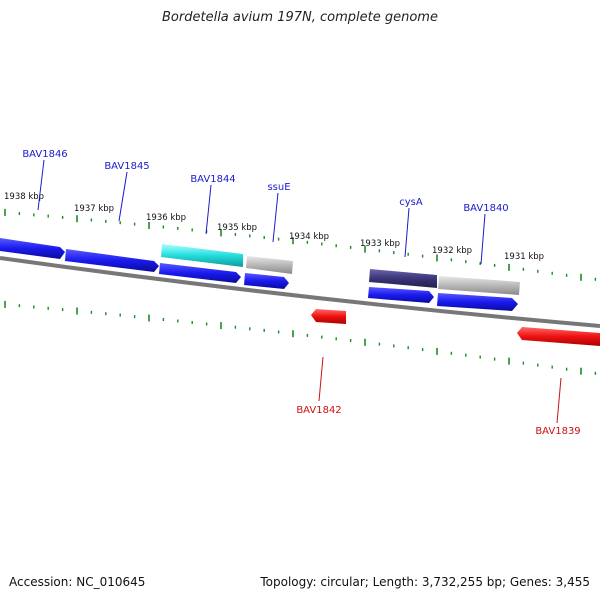 Image resolution: width=600 pixels, height=600 pixels. What do you see at coordinates (309, 237) in the screenshot?
I see `kbp-label: 1934 kbp` at bounding box center [309, 237].